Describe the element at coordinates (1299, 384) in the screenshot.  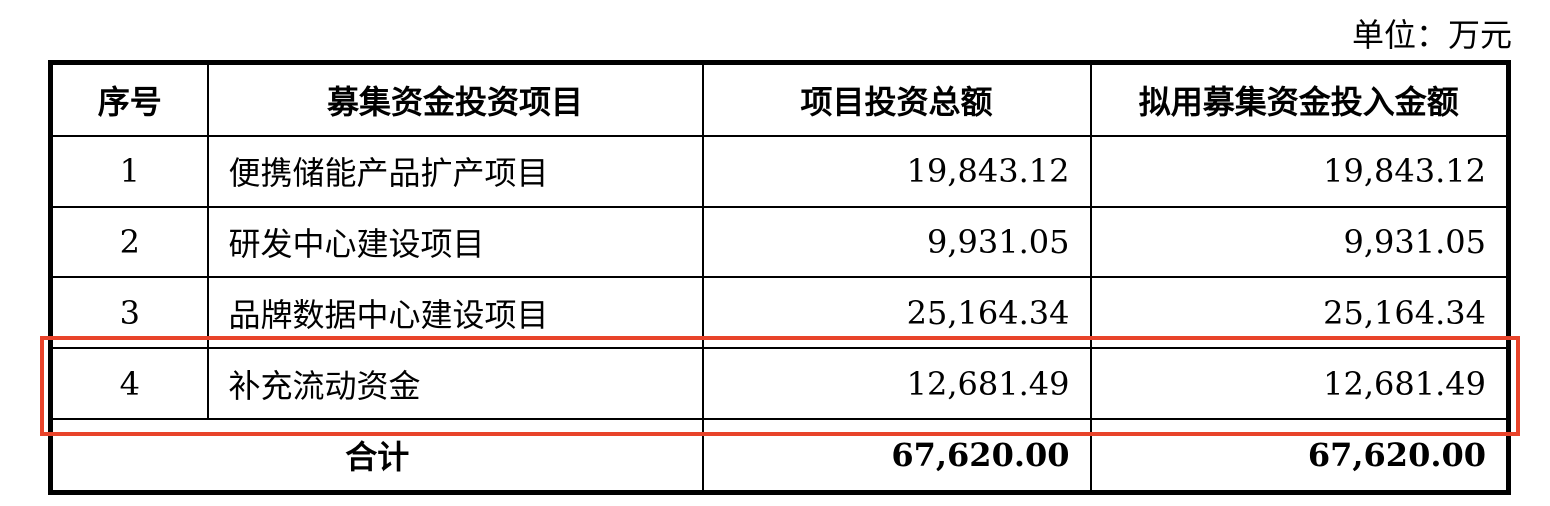
I see `cell-raised: 12,681.49` at that location.